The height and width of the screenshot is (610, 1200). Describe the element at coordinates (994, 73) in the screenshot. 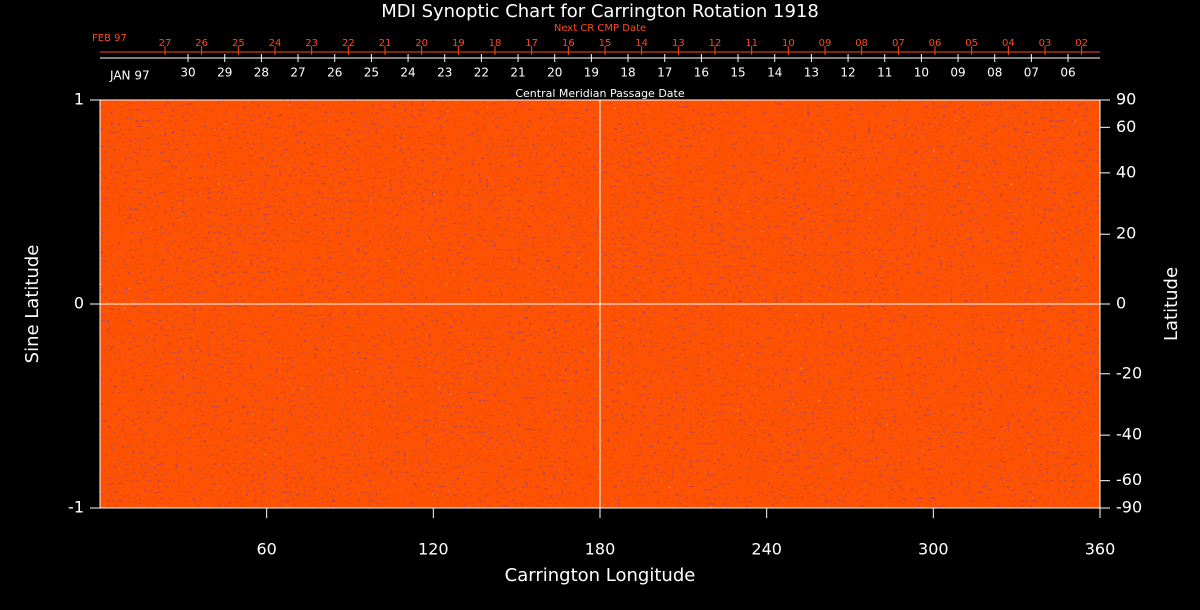

I see `cmp-tick-label: 08` at that location.